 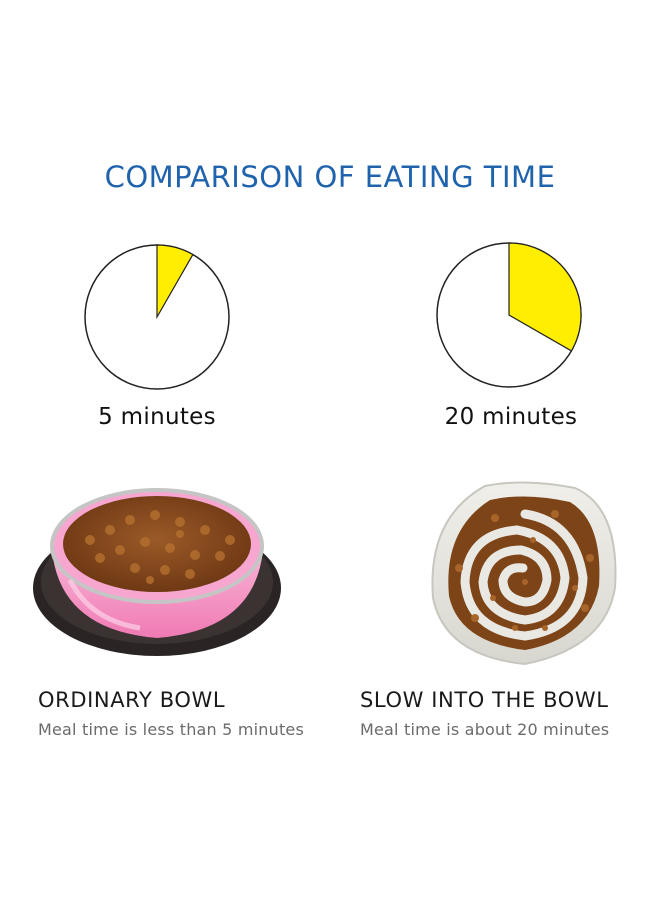 What do you see at coordinates (157, 572) in the screenshot?
I see `pink-bowl-image` at bounding box center [157, 572].